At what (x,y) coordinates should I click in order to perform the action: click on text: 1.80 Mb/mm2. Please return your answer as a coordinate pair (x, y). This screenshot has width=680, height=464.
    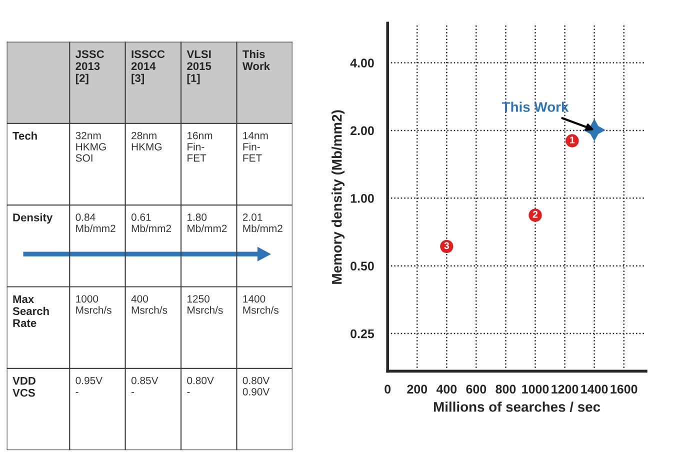
    Looking at the image, I should click on (207, 223).